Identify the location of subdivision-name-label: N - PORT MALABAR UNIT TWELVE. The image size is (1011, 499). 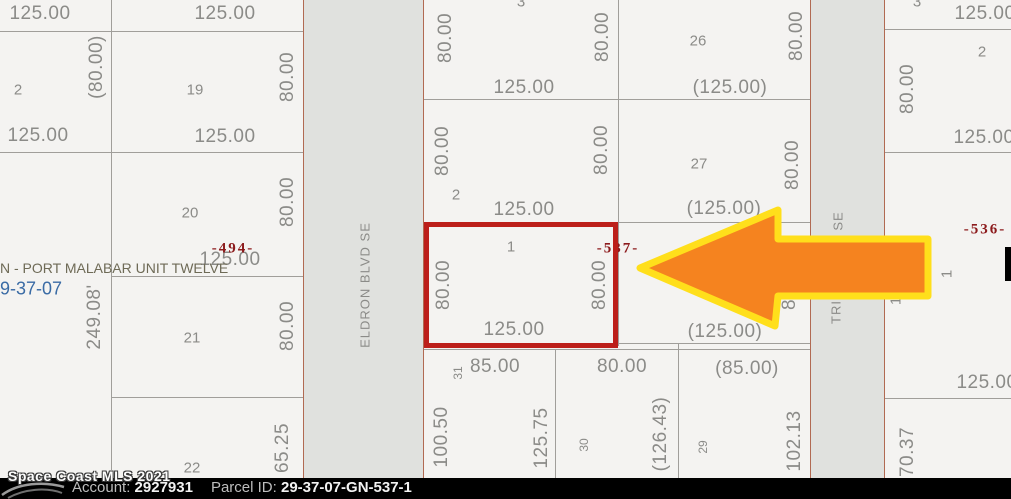
(114, 268).